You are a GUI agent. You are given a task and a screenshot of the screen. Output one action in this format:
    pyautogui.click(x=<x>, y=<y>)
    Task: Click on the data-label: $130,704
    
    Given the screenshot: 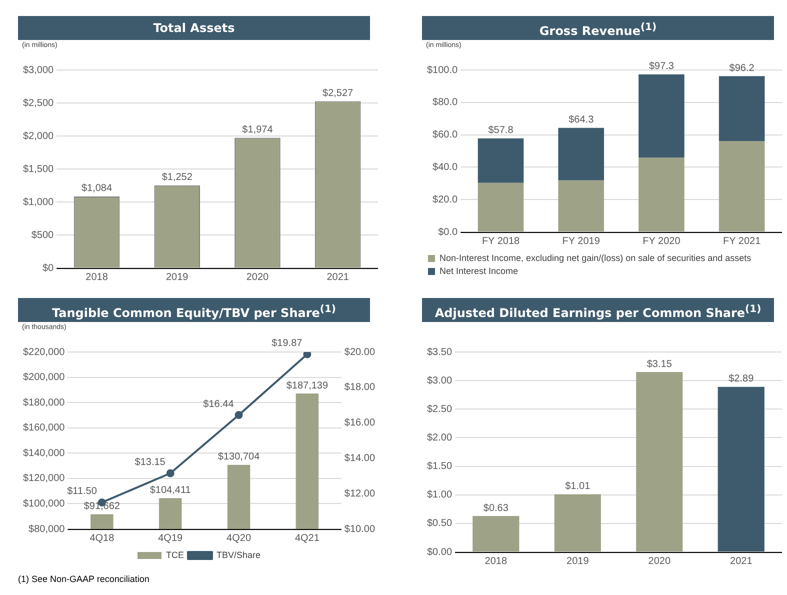 What is the action you would take?
    pyautogui.click(x=239, y=457)
    